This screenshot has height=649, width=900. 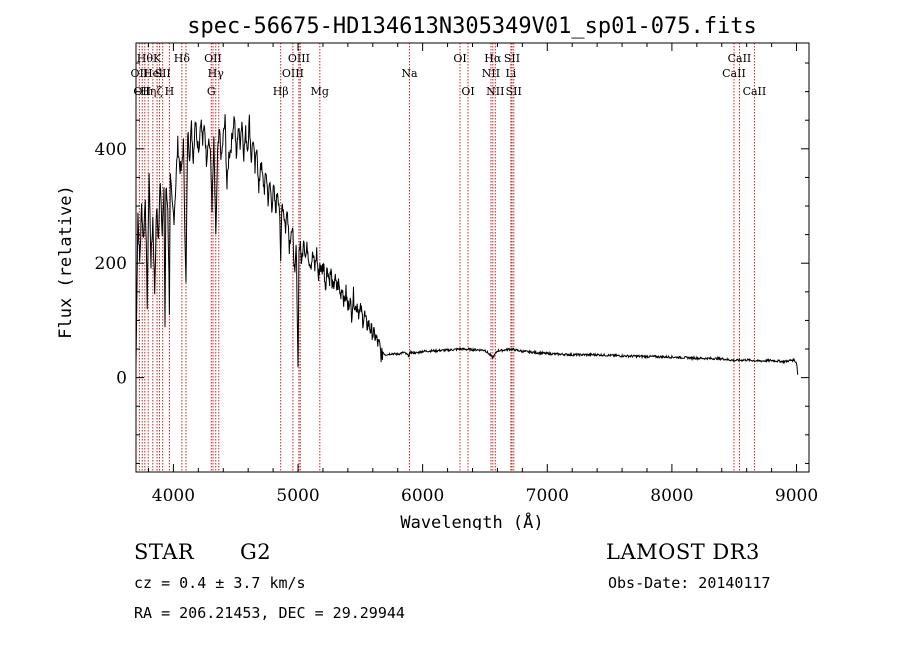 I want to click on line-marker-label: Hθ, so click(x=145, y=58).